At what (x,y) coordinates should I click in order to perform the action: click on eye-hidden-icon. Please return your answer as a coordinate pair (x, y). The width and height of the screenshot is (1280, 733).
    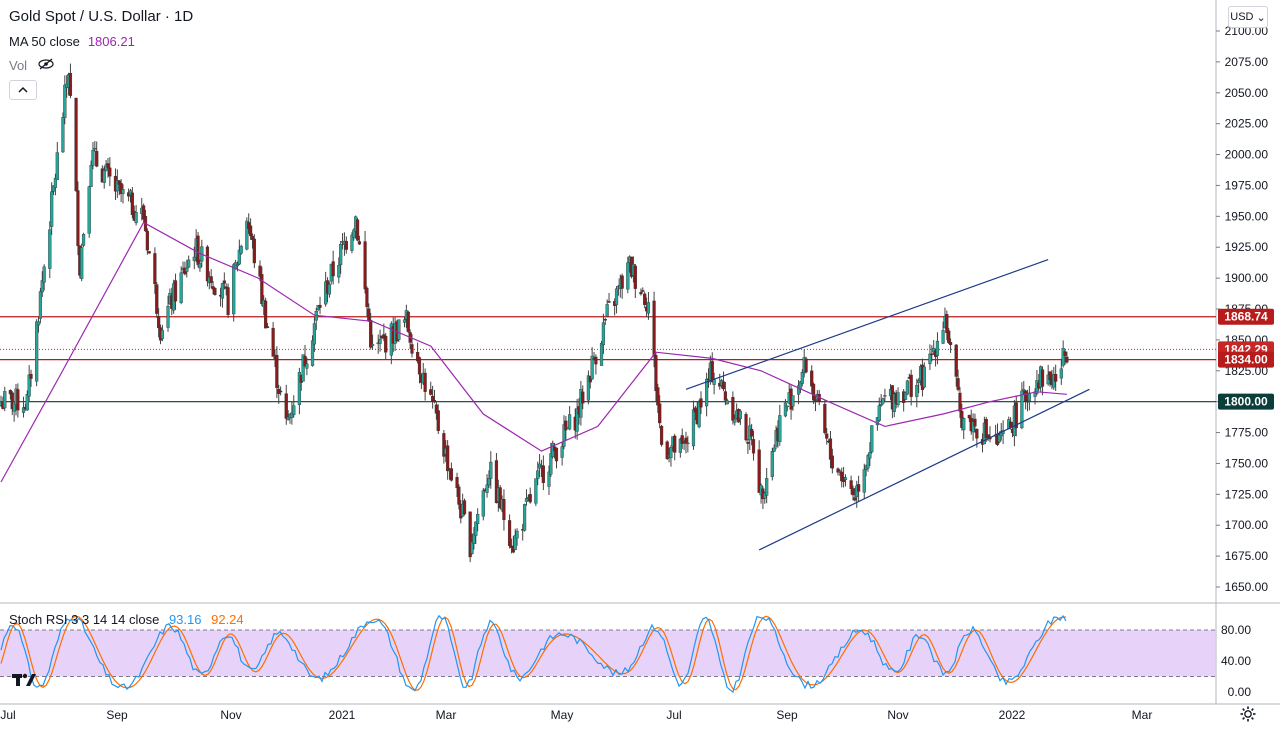
    Looking at the image, I should click on (46, 65).